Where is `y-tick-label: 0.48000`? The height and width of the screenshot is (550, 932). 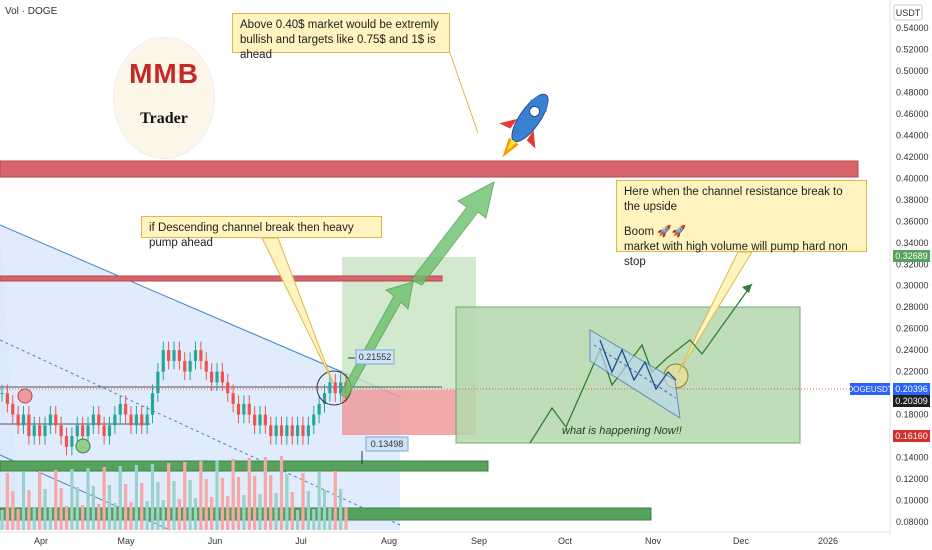 y-tick-label: 0.48000 is located at coordinates (912, 92).